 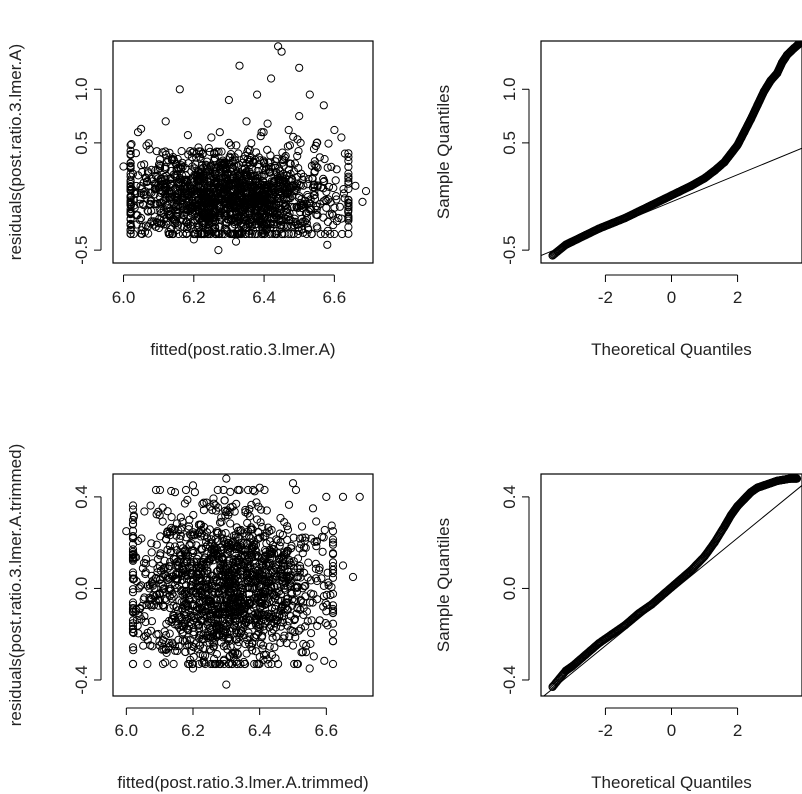 I want to click on x-axis-title: Theoretical Quantiles, so click(x=671, y=782).